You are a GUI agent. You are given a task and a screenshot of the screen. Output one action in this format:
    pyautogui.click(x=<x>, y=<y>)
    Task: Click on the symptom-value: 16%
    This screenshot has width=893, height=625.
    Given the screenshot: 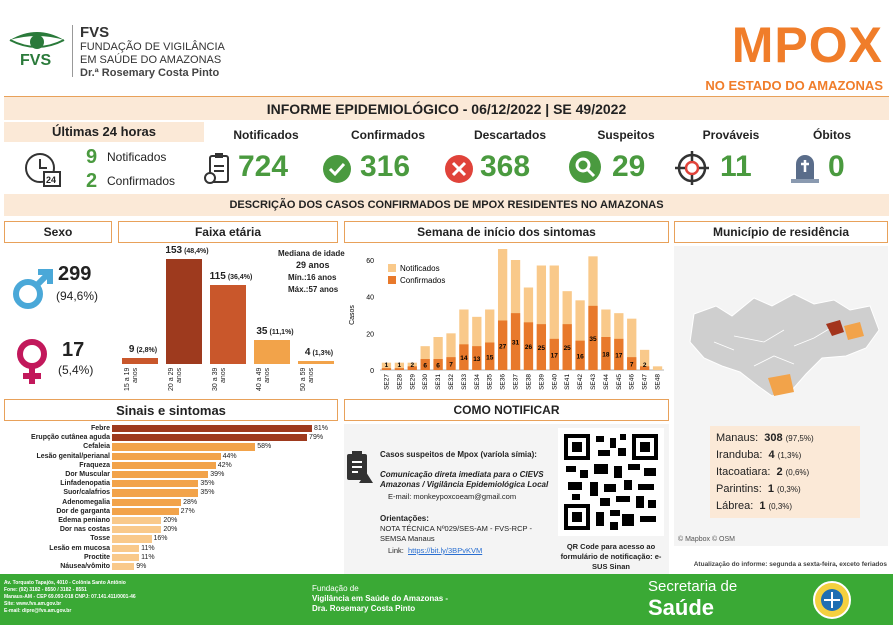 What is the action you would take?
    pyautogui.click(x=160, y=539)
    